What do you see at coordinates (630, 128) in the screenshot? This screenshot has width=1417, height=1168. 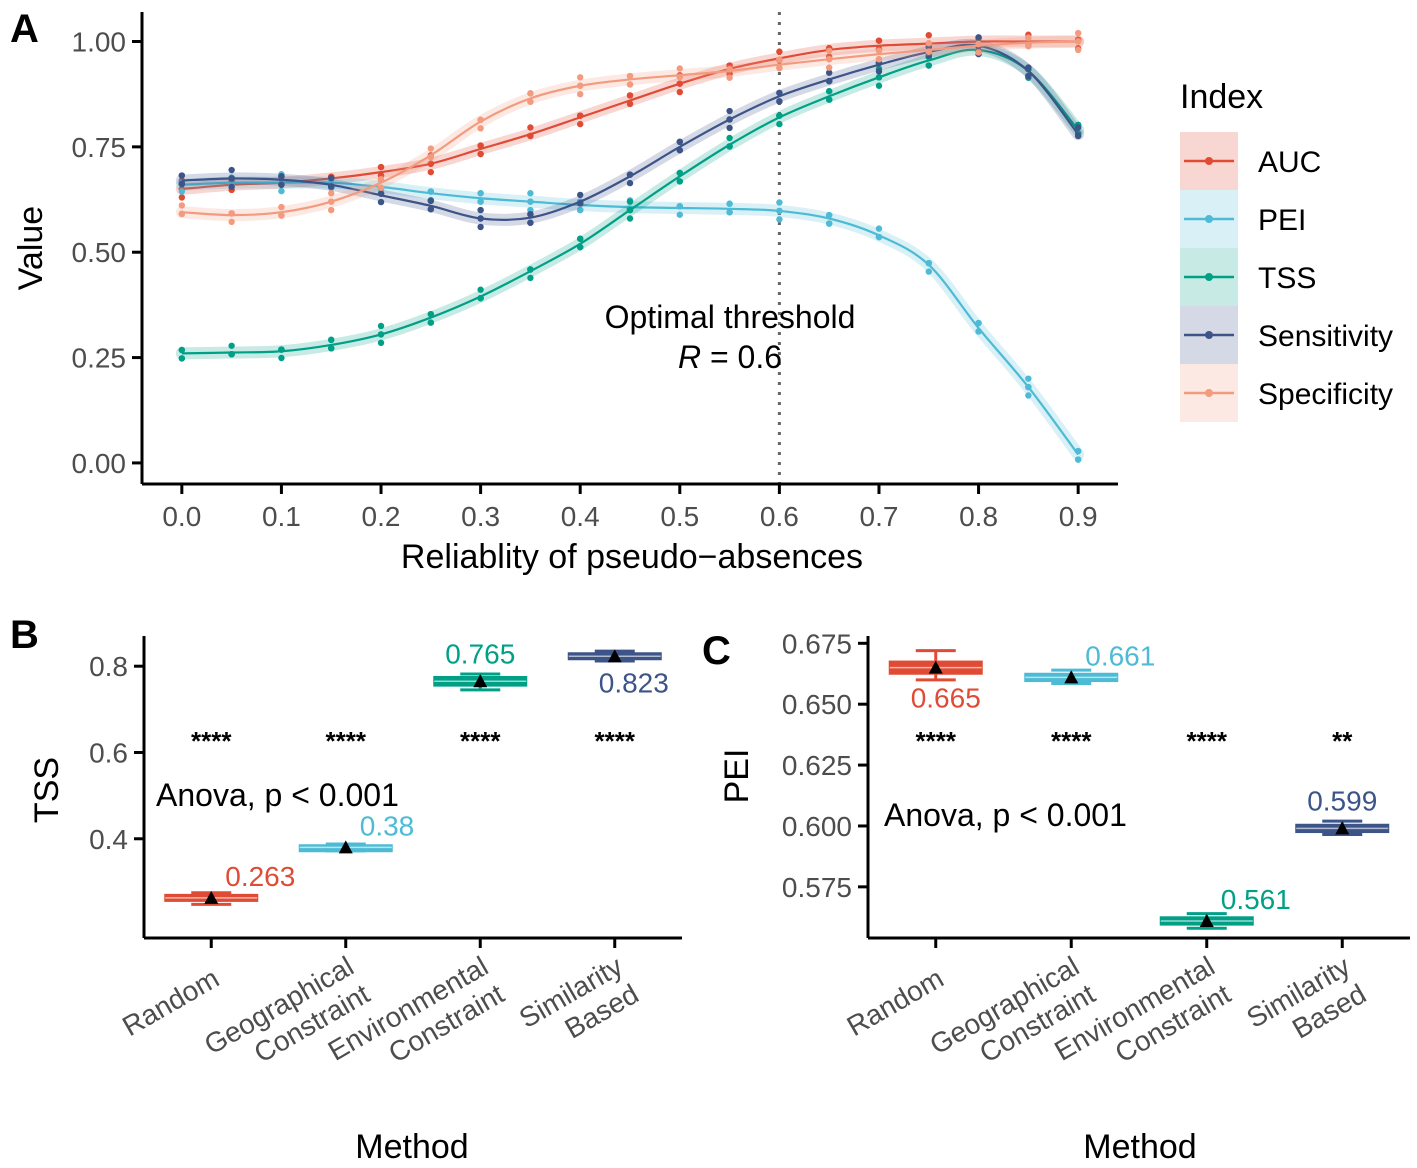 I see `specificity-trend-line` at bounding box center [630, 128].